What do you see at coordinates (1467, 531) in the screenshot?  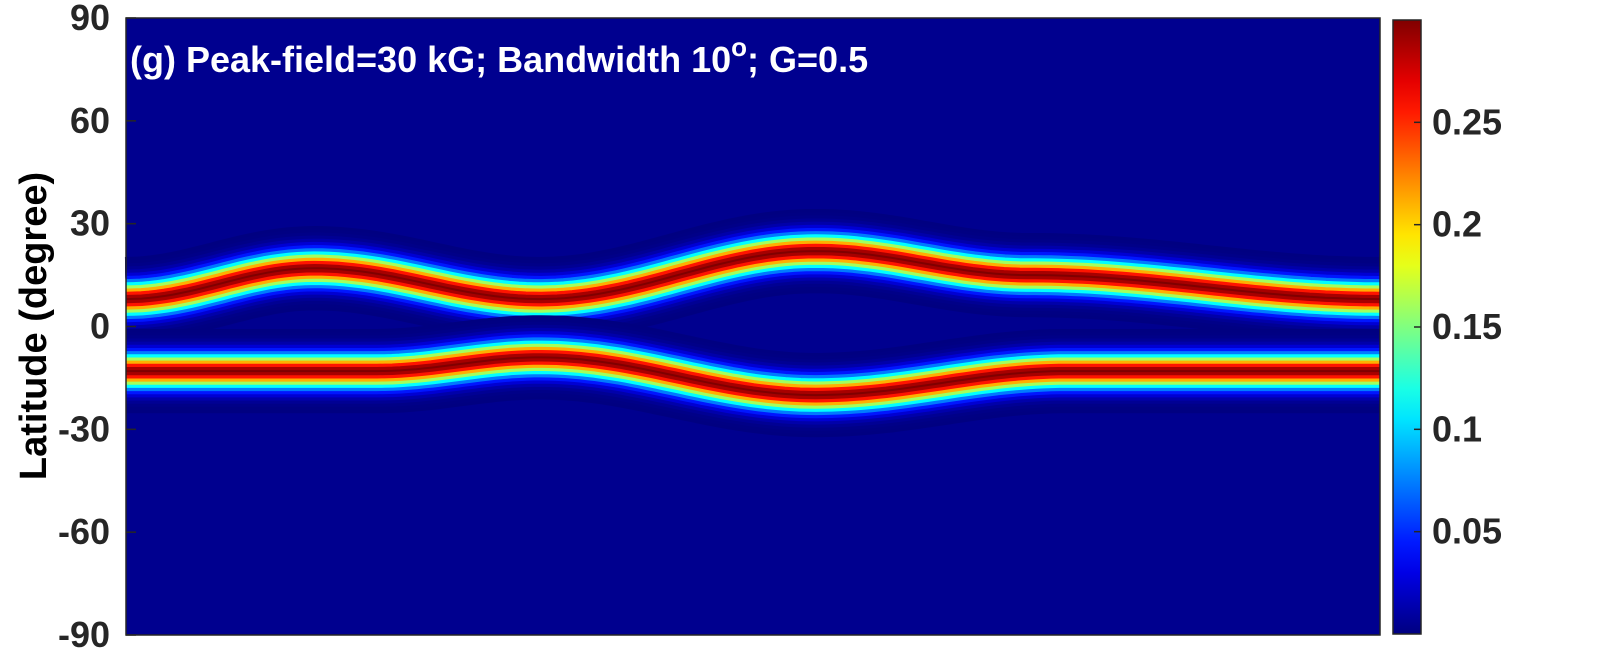 I see `colorbar-tick-label: 0.05` at bounding box center [1467, 531].